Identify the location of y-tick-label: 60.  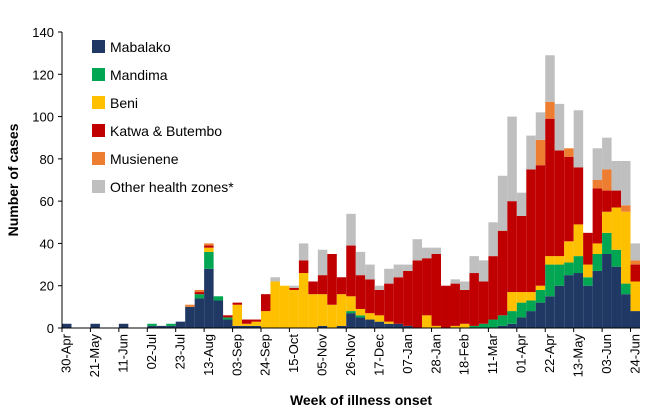
(47, 201).